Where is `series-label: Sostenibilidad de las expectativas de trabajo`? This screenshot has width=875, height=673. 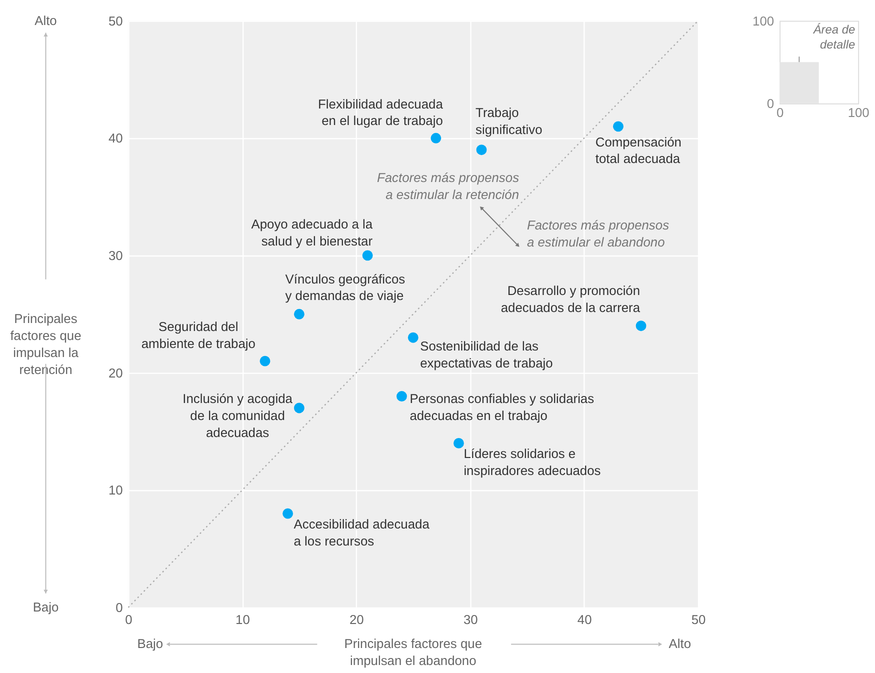
series-label: Sostenibilidad de las expectativas de trabajo is located at coordinates (486, 354).